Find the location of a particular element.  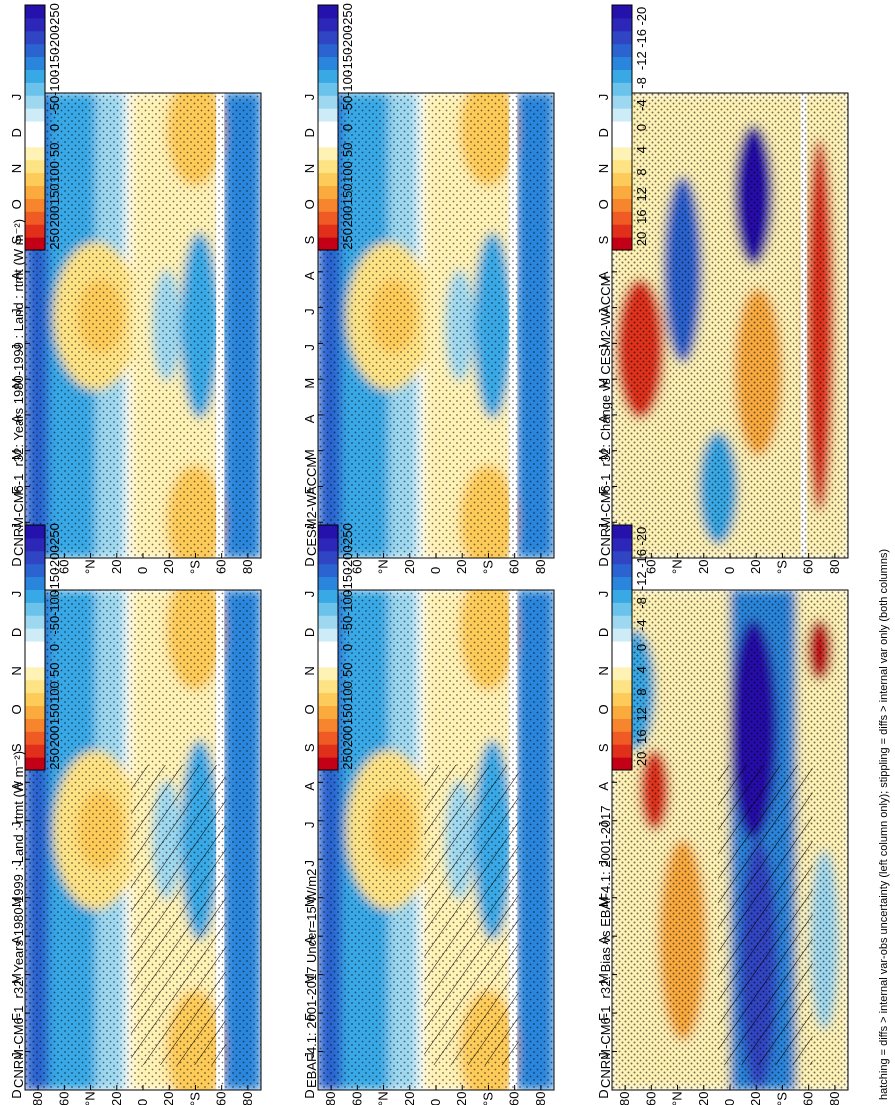

colorbar-tick: 8 is located at coordinates (641, 691).